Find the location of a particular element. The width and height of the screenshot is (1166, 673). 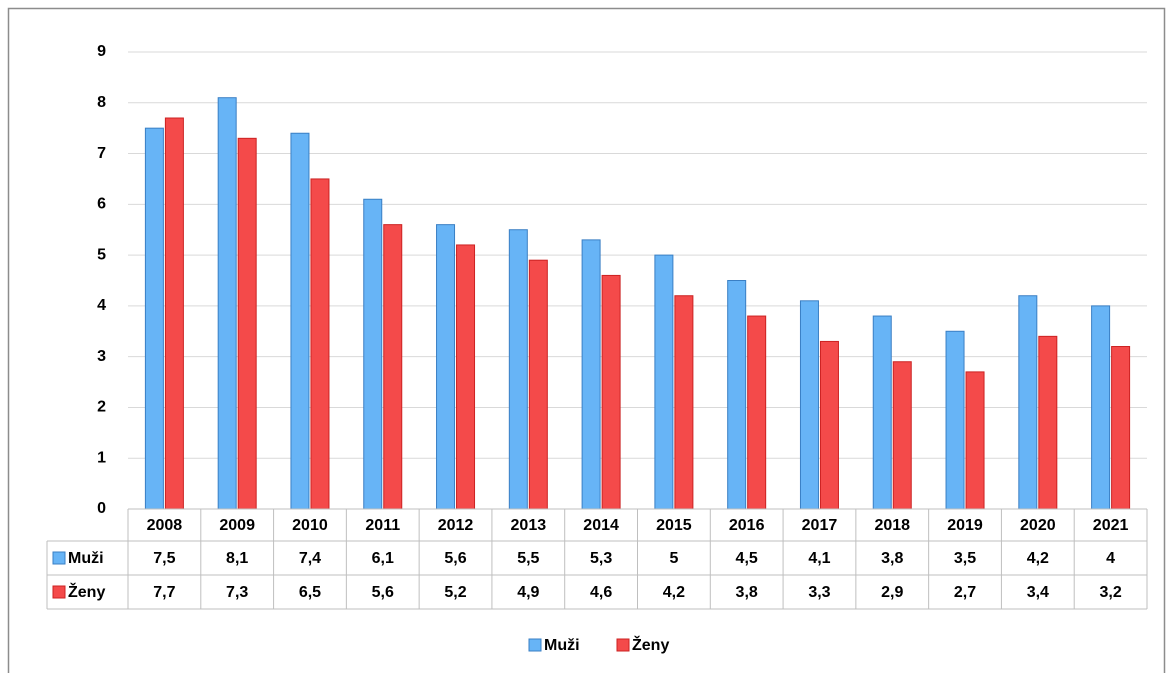

y-tick-label: 4 is located at coordinates (101, 305).